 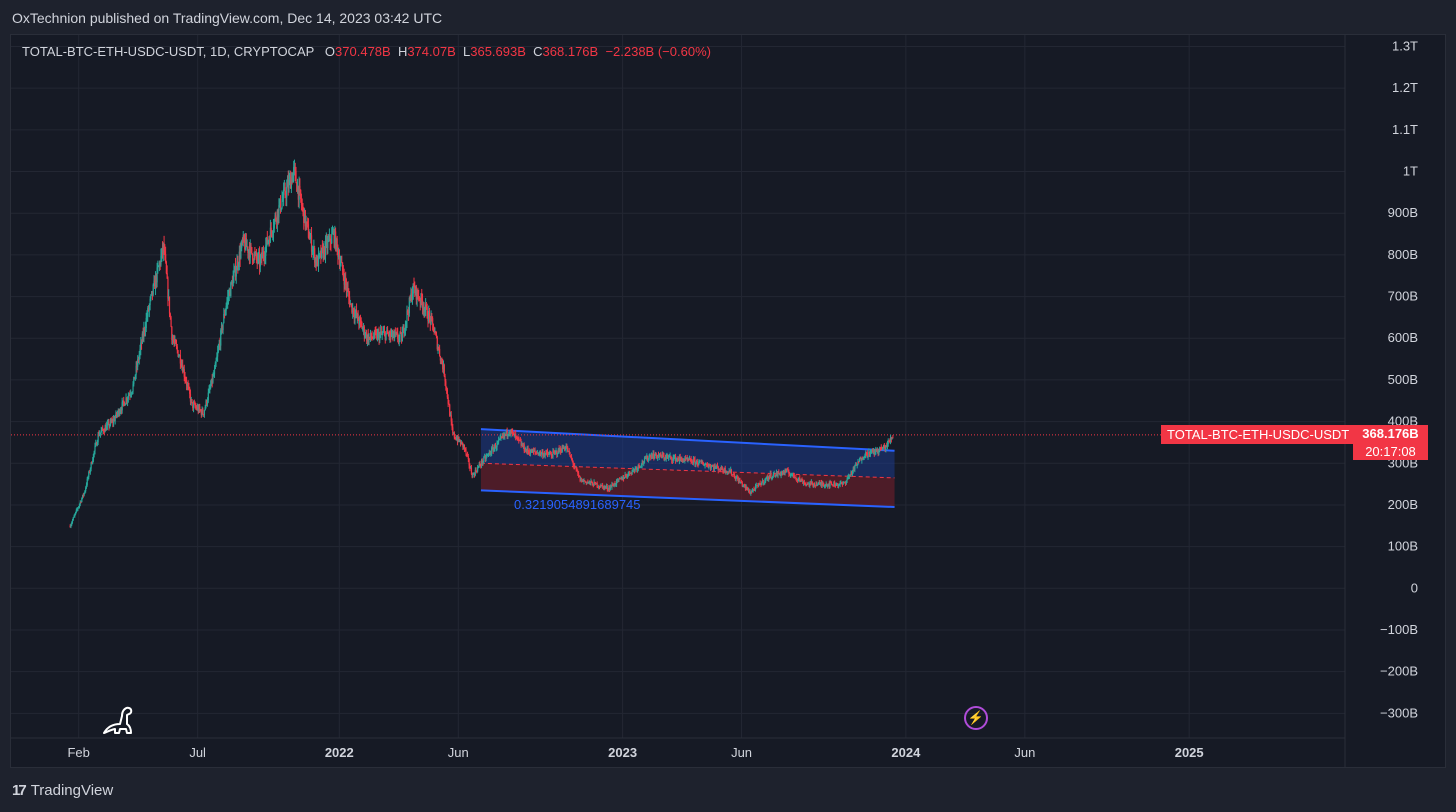 What do you see at coordinates (1414, 587) in the screenshot?
I see `y-tick-label: 0` at bounding box center [1414, 587].